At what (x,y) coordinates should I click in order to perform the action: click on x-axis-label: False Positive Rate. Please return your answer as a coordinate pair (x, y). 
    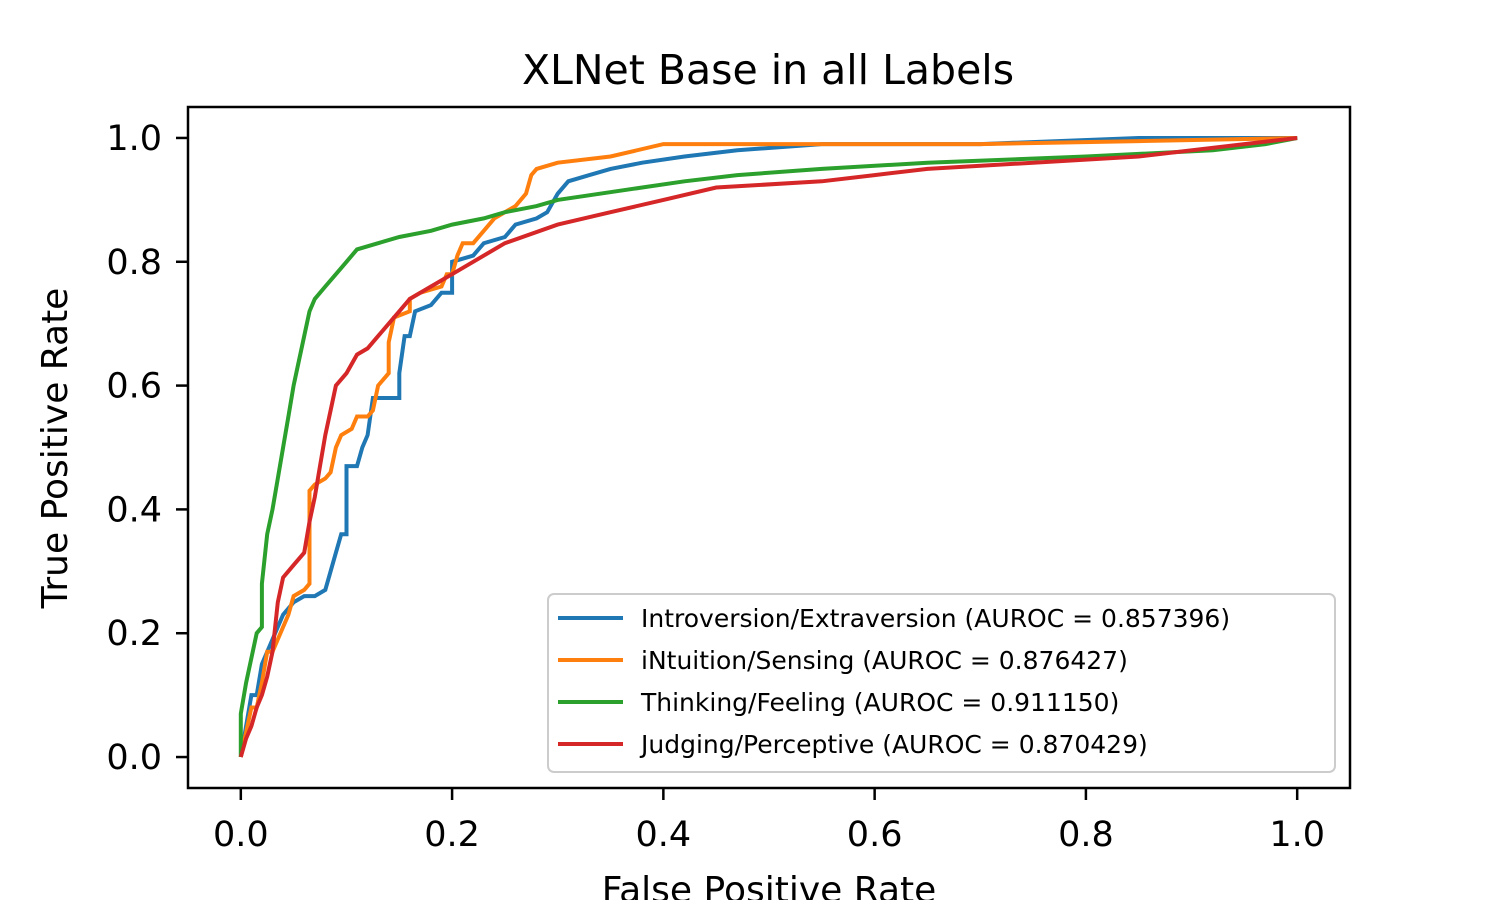
    Looking at the image, I should click on (769, 885).